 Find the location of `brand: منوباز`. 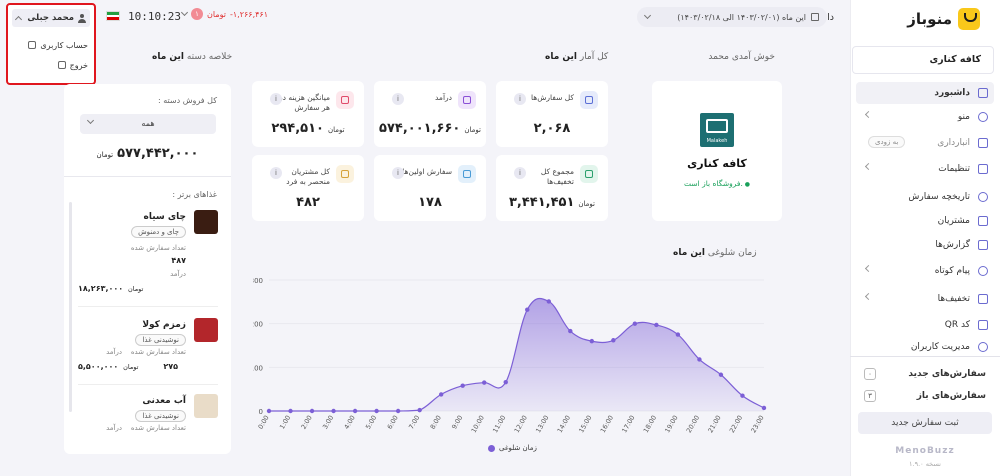

brand: منوباز is located at coordinates (943, 19).